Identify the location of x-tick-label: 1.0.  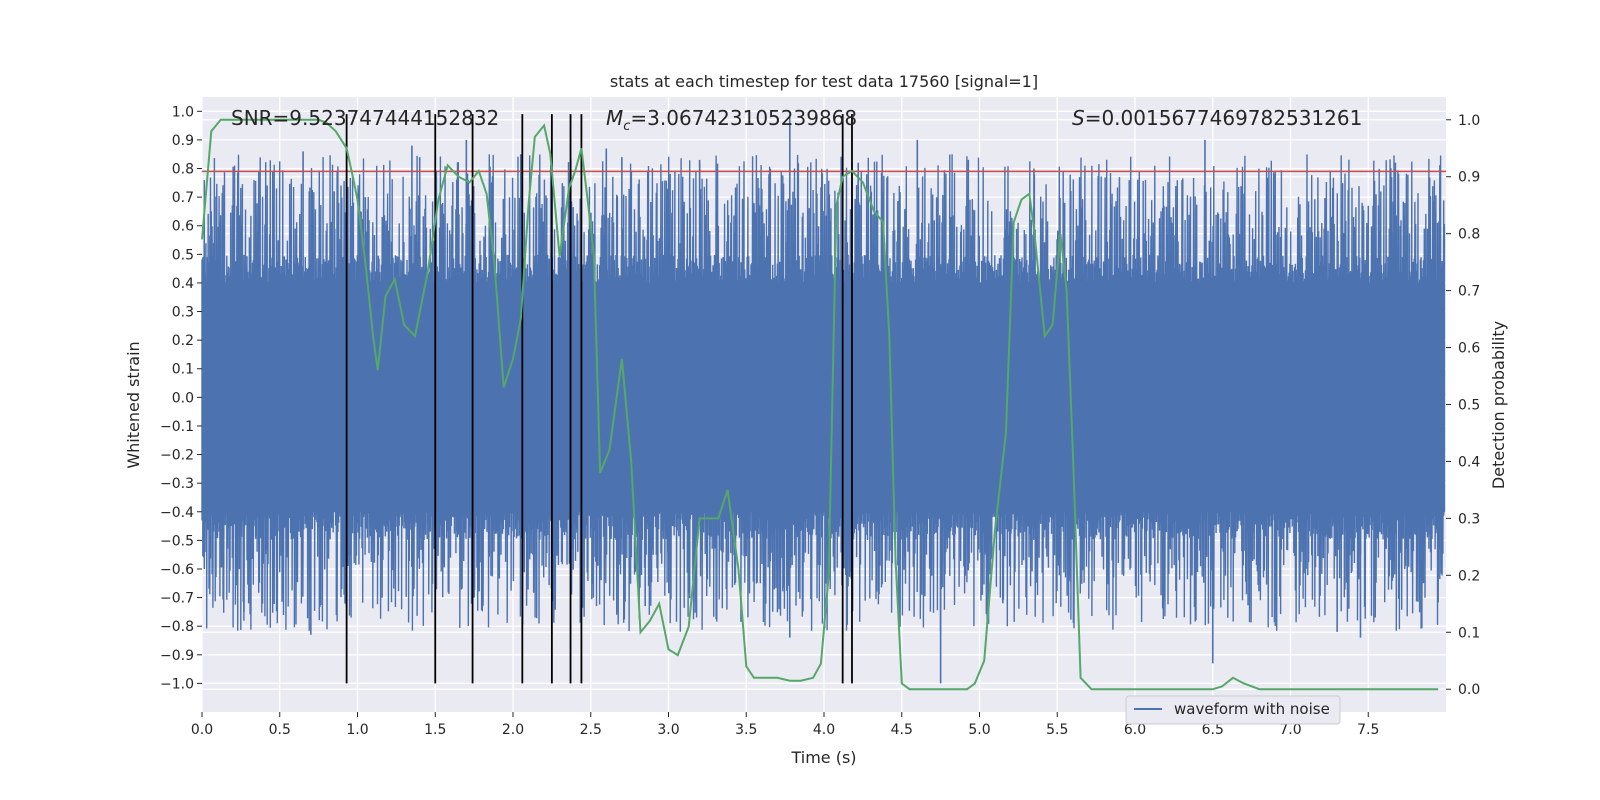
(357, 730).